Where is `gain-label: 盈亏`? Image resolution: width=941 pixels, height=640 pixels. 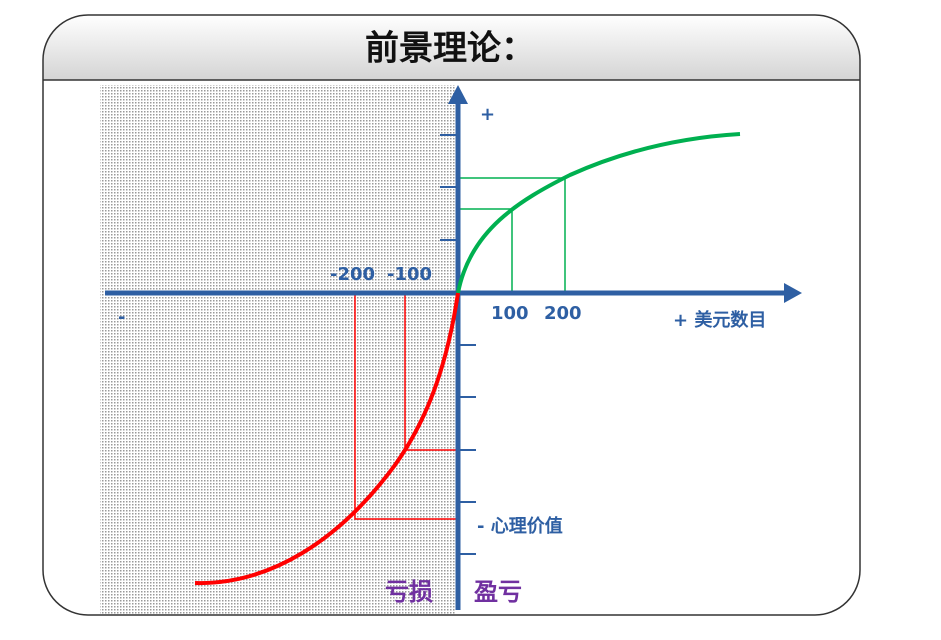
gain-label: 盈亏 is located at coordinates (497, 592).